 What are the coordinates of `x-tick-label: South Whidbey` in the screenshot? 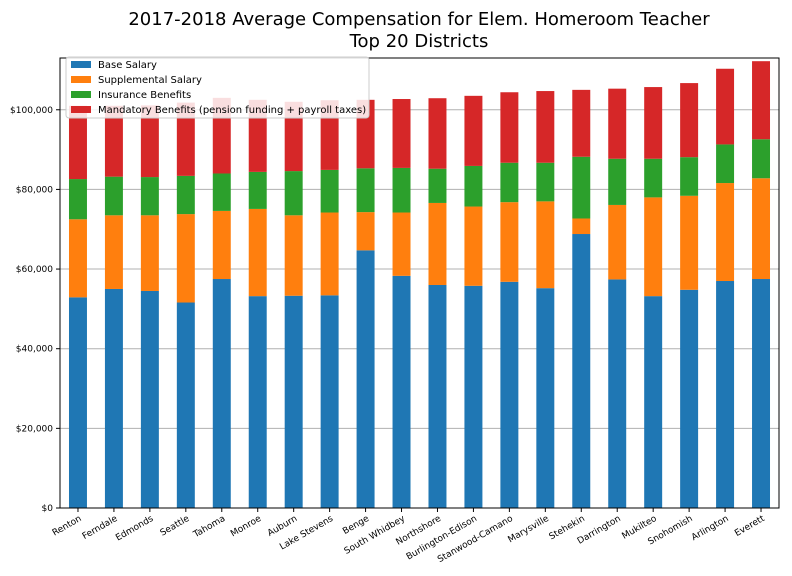 It's located at (375, 535).